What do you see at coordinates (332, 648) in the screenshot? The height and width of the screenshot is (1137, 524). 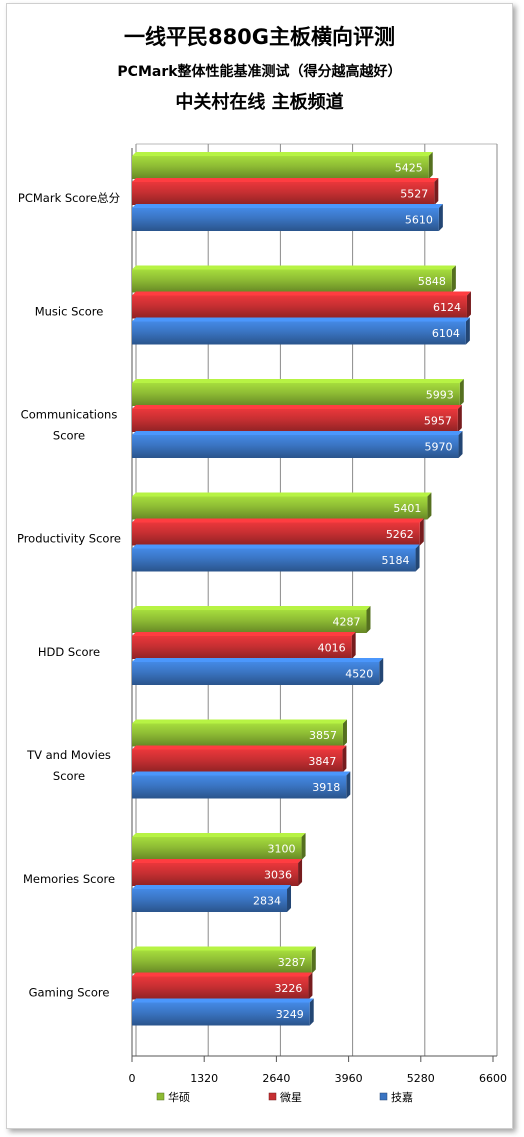 I see `bar-value-label: 4016` at bounding box center [332, 648].